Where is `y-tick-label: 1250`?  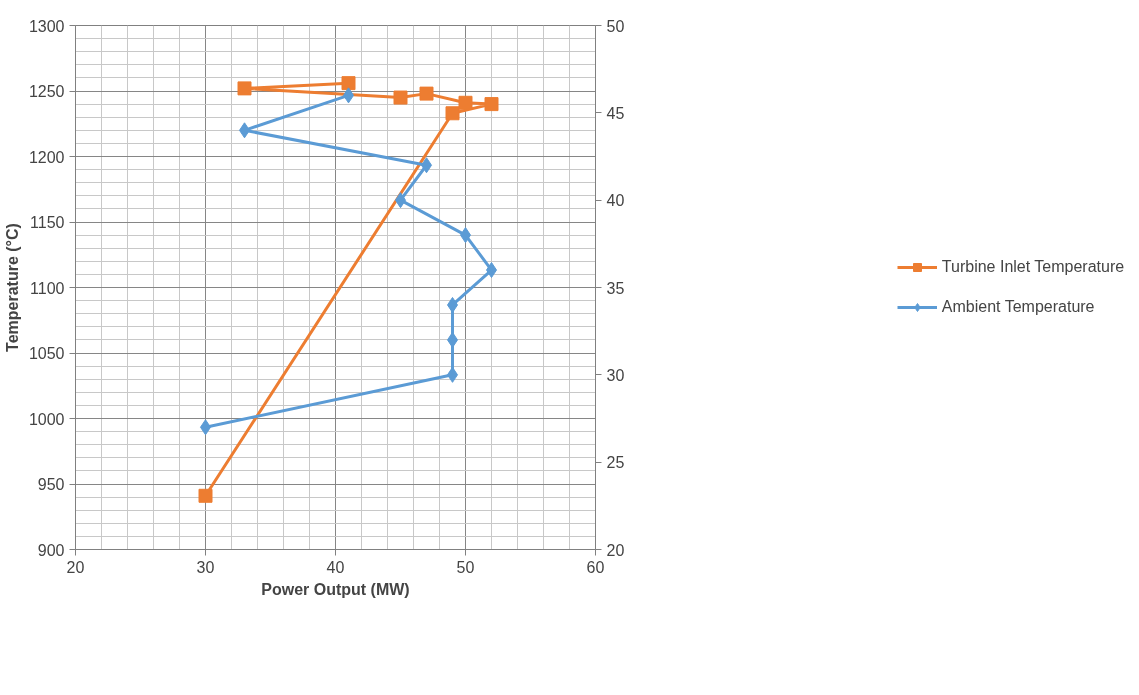 y-tick-label: 1250 is located at coordinates (46, 91).